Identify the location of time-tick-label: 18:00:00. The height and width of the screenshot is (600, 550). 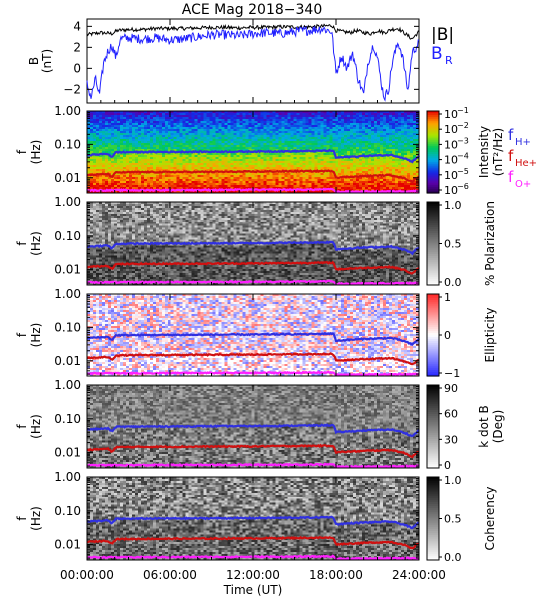
(336, 575).